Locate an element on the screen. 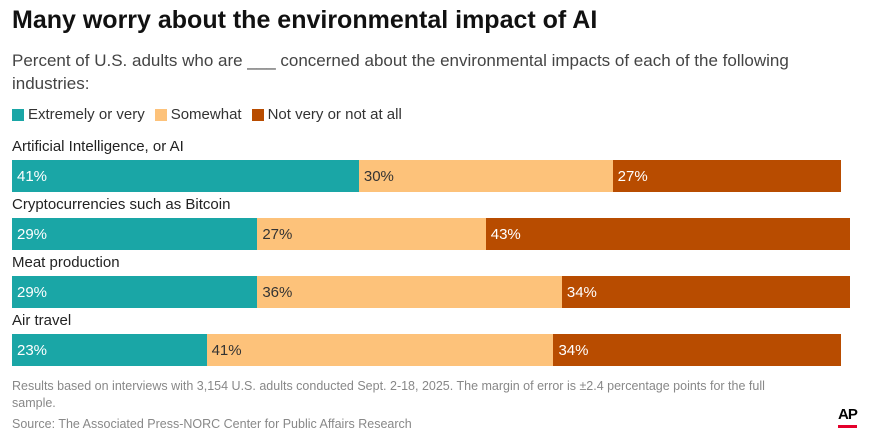  ap-logo: AP is located at coordinates (848, 417).